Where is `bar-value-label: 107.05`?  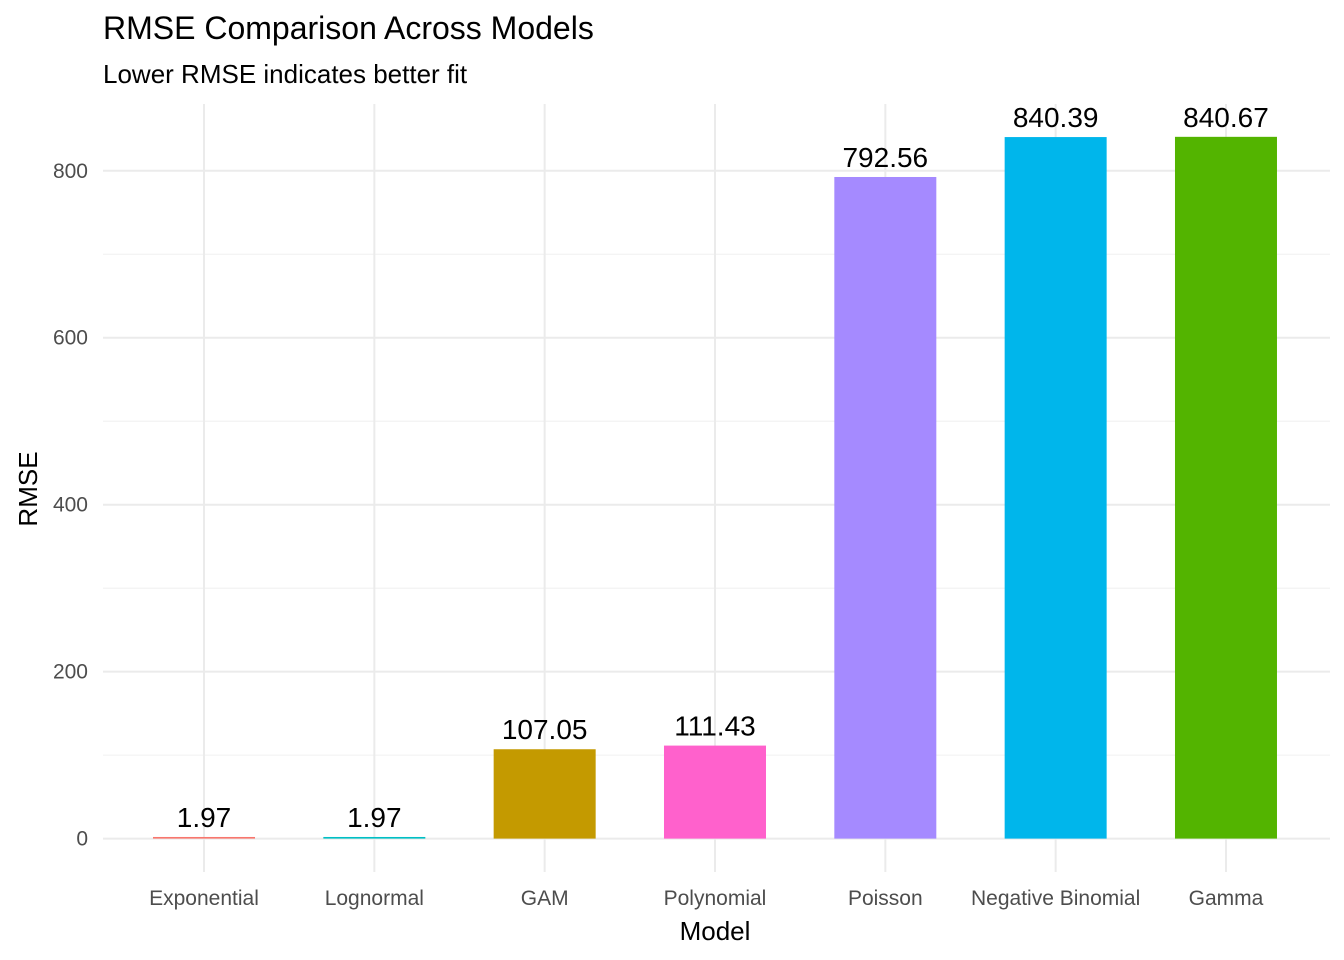
bar-value-label: 107.05 is located at coordinates (545, 729).